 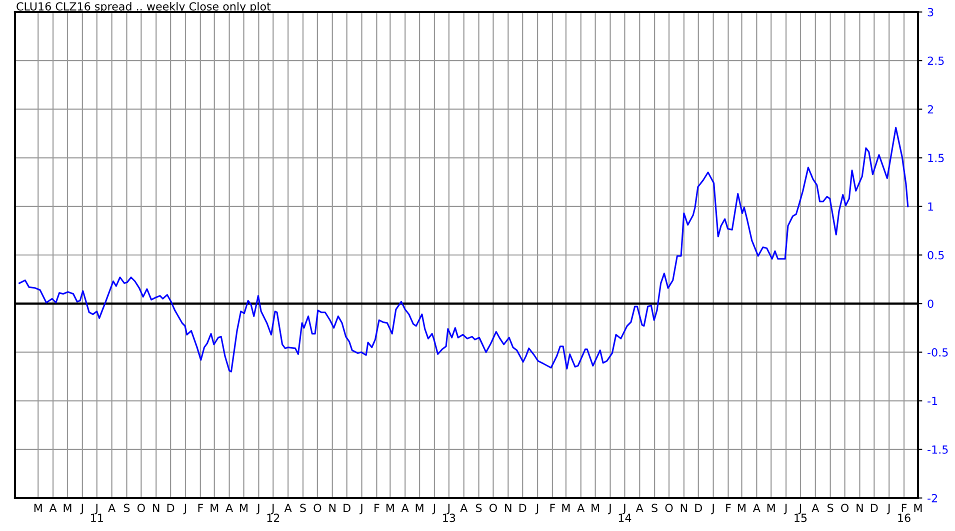 What do you see at coordinates (904, 513) in the screenshot?
I see `x-tick-label: F 16` at bounding box center [904, 513].